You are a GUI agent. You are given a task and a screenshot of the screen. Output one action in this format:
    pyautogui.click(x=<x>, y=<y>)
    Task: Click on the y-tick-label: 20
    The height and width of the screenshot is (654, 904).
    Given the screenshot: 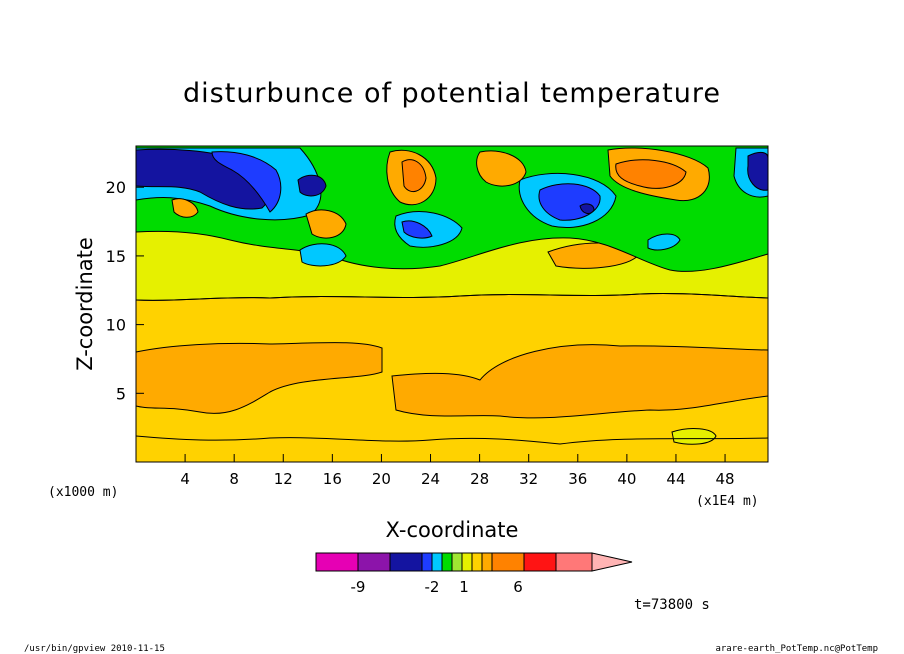 What is the action you would take?
    pyautogui.click(x=116, y=187)
    